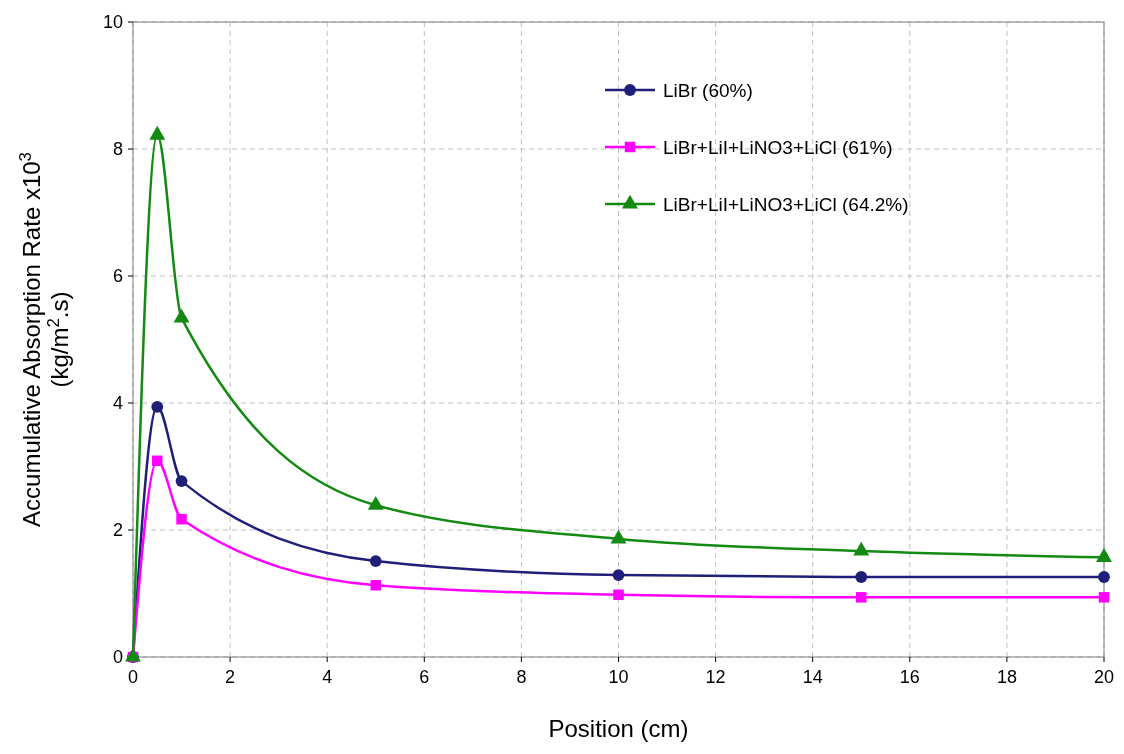 The image size is (1124, 754). I want to click on y-tick-label: 0, so click(117, 657).